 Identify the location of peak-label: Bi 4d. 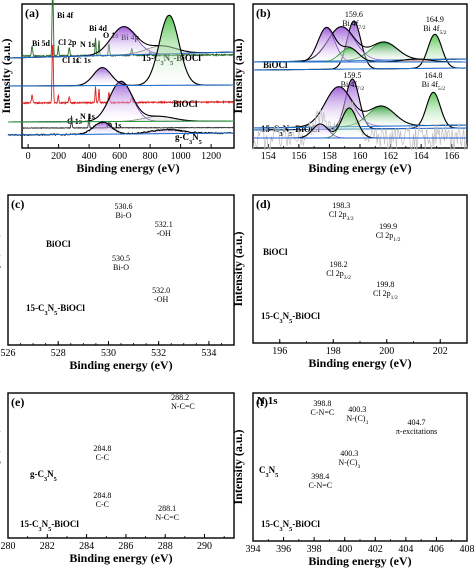
(98, 28).